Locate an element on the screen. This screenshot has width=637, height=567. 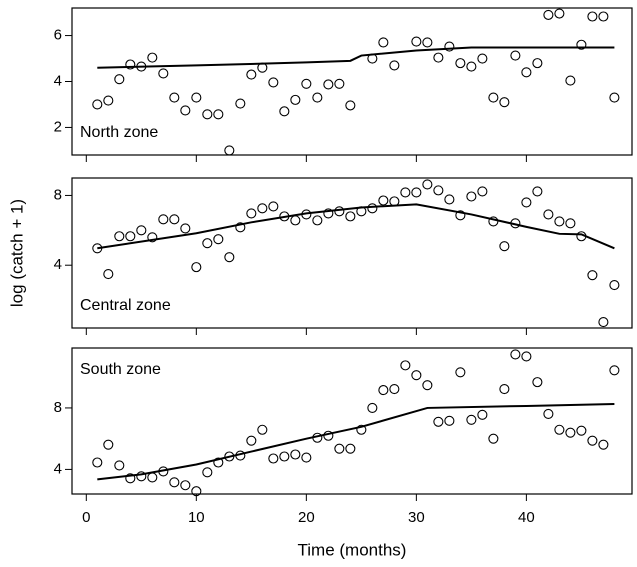
panel-label: South zone is located at coordinates (120, 369).